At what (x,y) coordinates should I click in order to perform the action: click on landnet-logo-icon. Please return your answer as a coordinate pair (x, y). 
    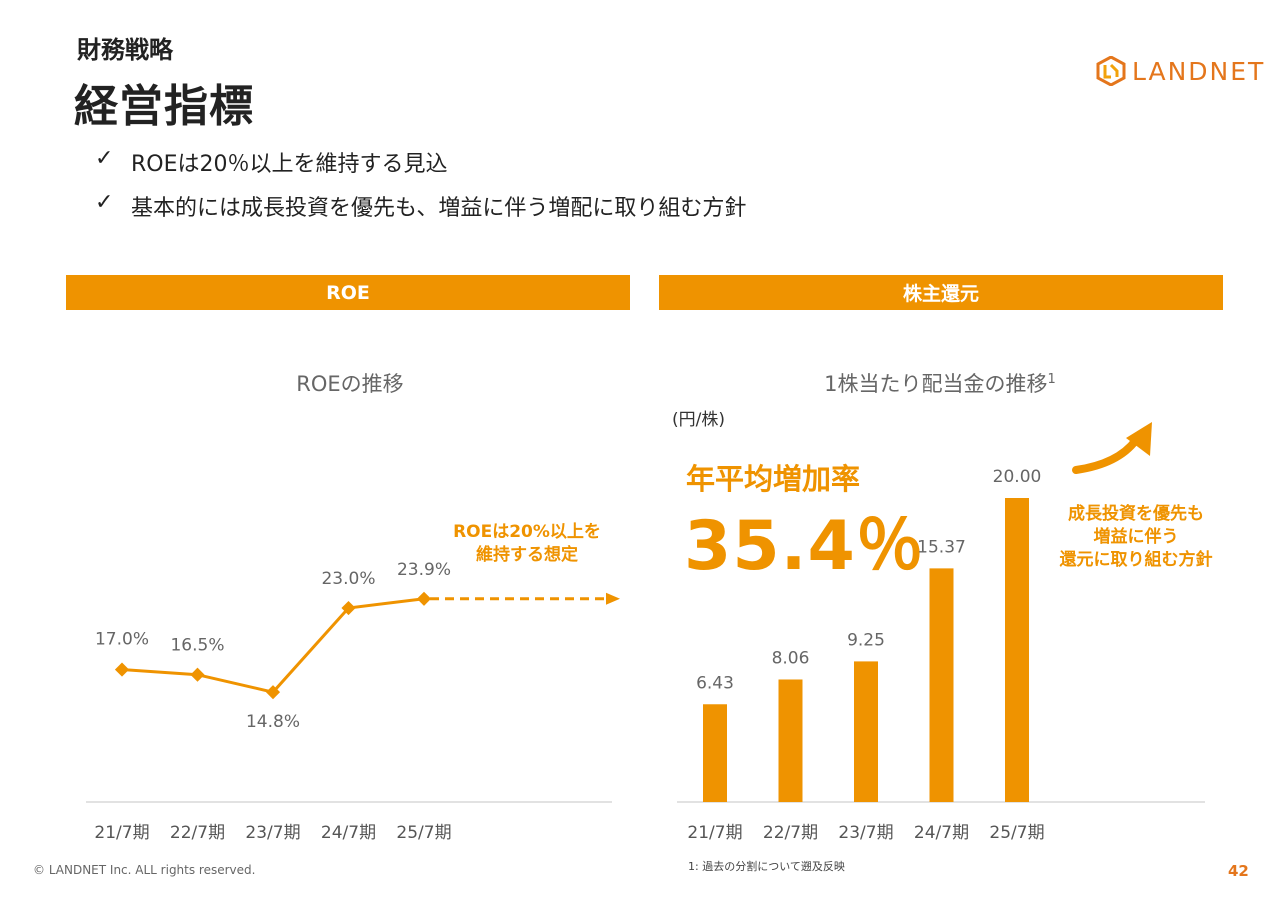
    Looking at the image, I should click on (1111, 71).